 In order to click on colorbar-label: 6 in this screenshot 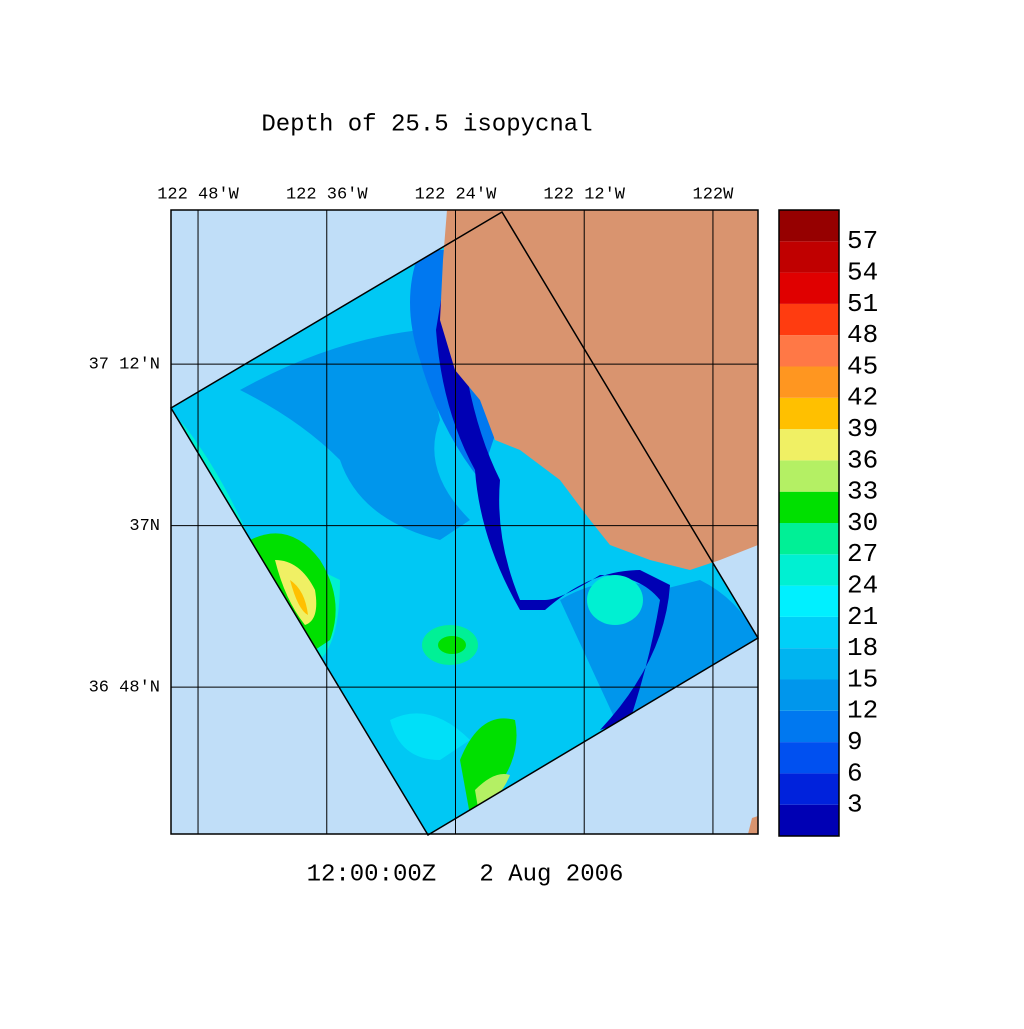, I will do `click(855, 773)`.